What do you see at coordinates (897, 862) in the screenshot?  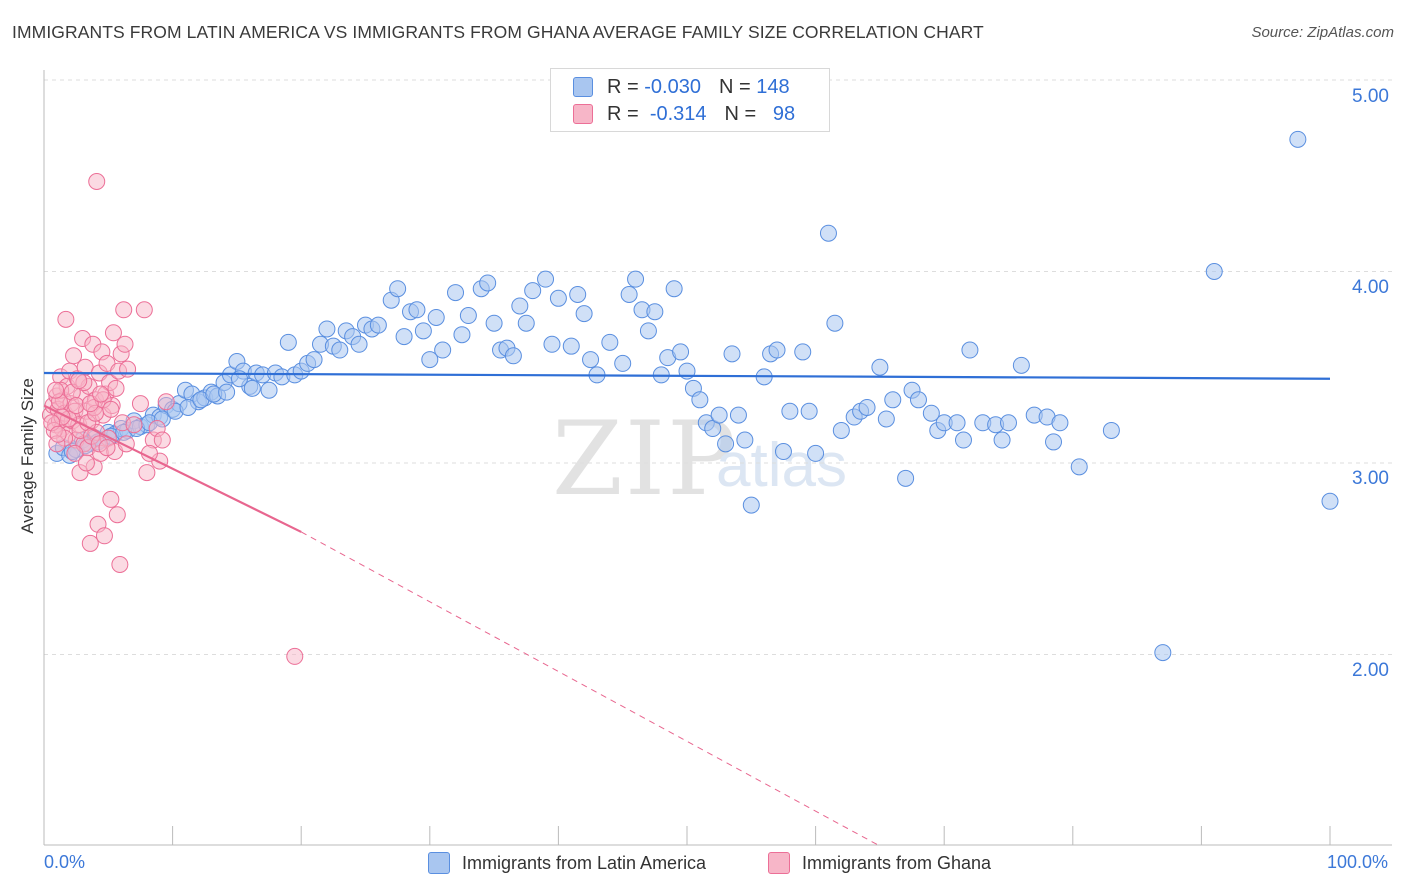 I see `legend-label: Immigrants from Ghana` at bounding box center [897, 862].